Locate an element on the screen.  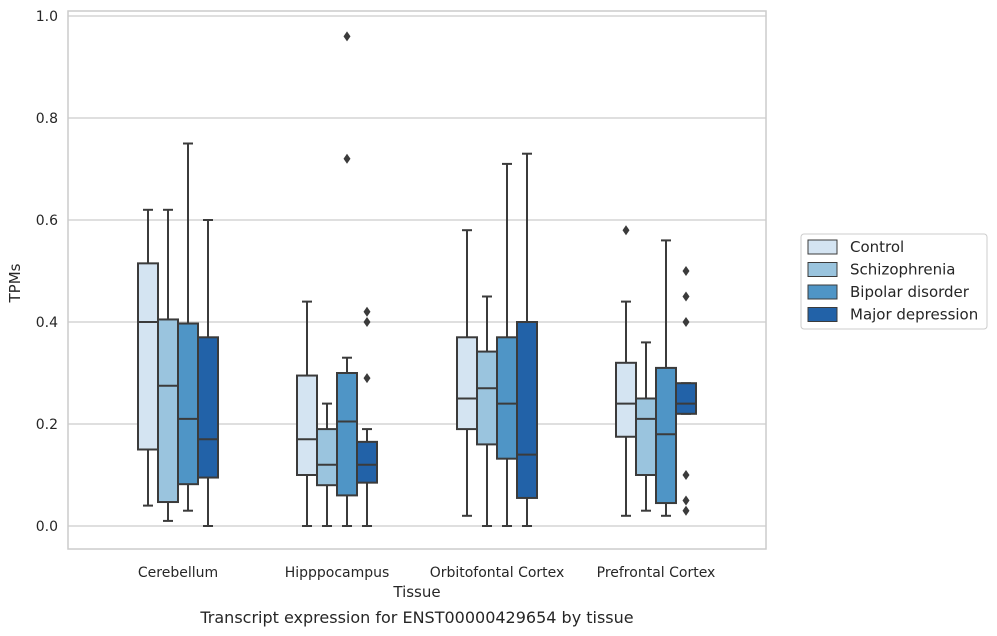
legend-frame is located at coordinates (894, 281).